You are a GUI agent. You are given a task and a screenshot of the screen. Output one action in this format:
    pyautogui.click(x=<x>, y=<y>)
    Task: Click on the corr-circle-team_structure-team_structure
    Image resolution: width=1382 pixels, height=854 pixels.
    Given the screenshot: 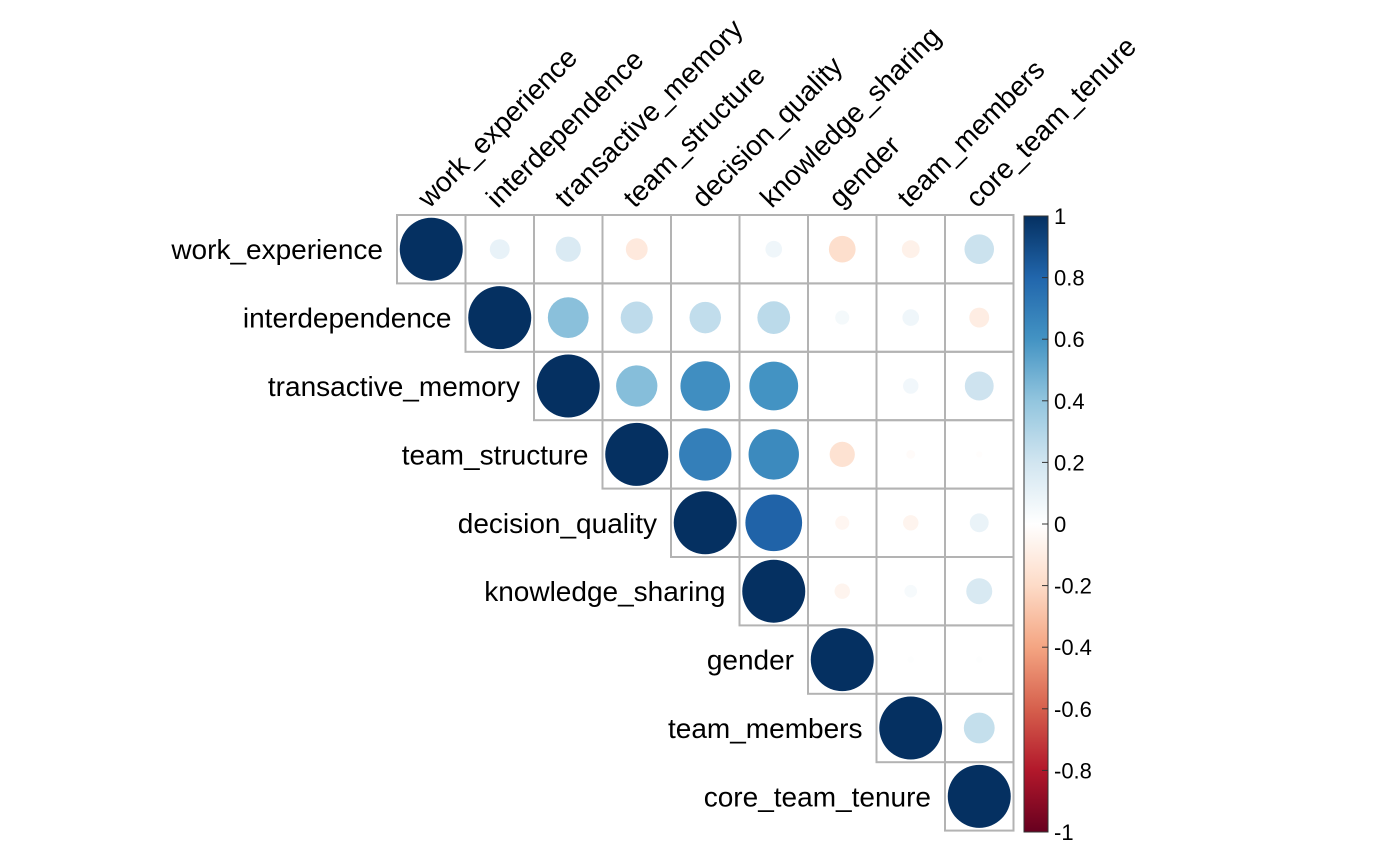 What is the action you would take?
    pyautogui.click(x=637, y=454)
    